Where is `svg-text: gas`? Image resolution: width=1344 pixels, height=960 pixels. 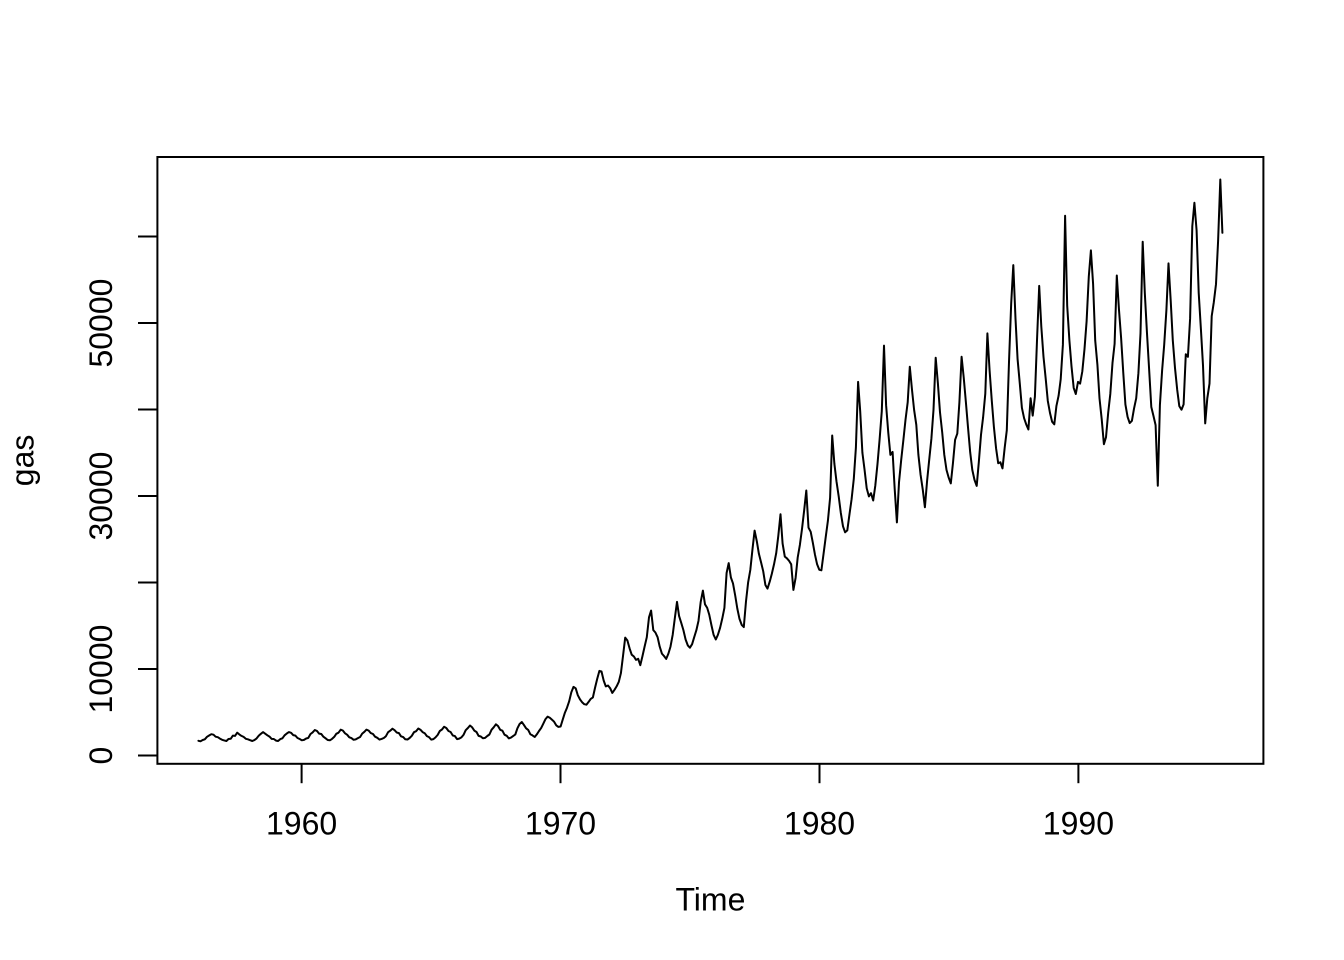 svg-text: gas is located at coordinates (22, 461).